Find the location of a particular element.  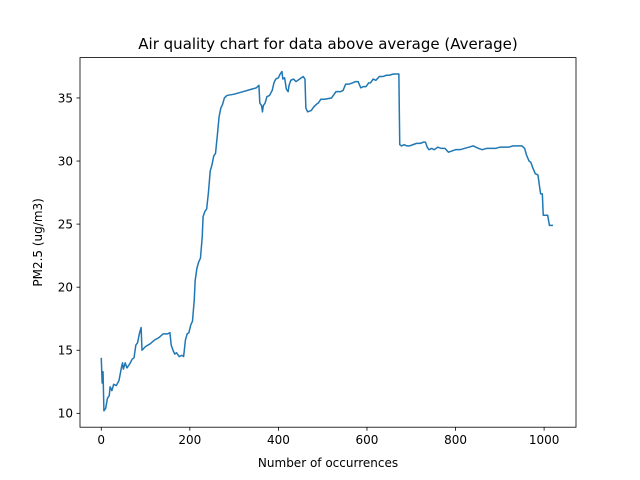

y-axis-ticks: 10 15 20 25 30 35 is located at coordinates (69, 256).